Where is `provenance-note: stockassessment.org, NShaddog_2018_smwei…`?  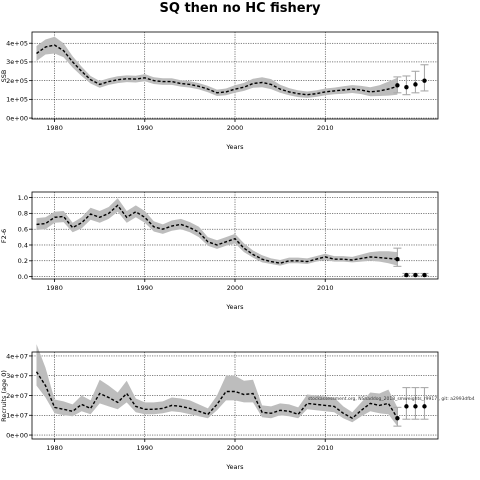
provenance-note: stockassessment.org, NShaddog_2018_smwei… is located at coordinates (391, 399).